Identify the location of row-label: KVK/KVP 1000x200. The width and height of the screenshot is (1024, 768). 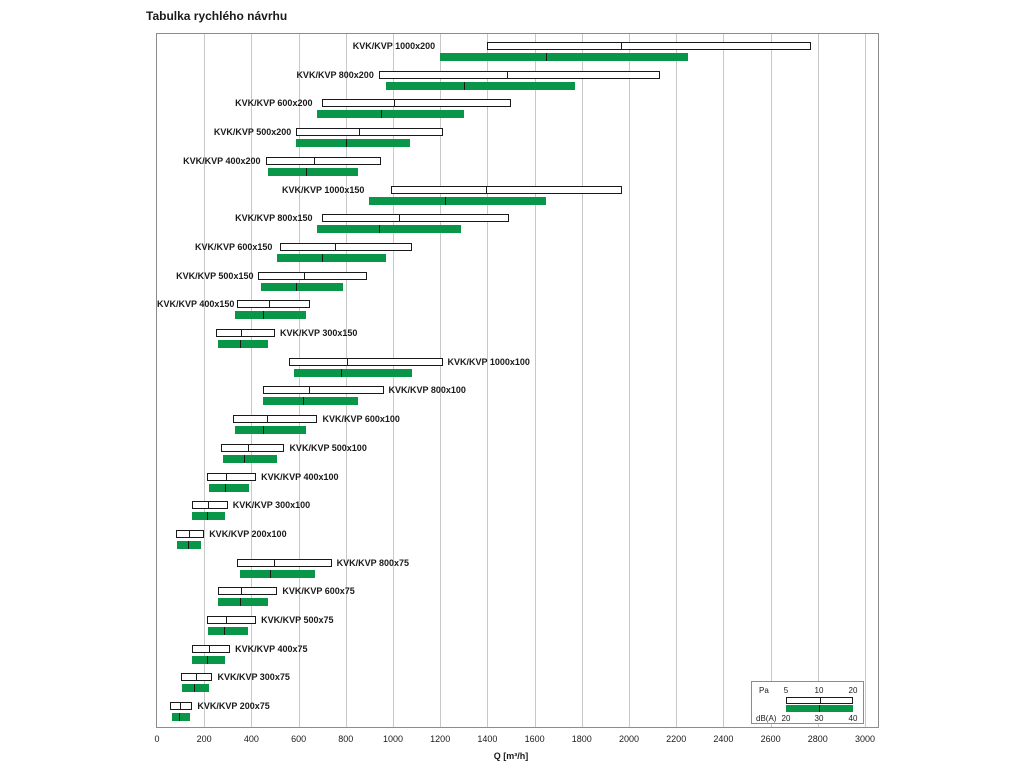
(394, 46).